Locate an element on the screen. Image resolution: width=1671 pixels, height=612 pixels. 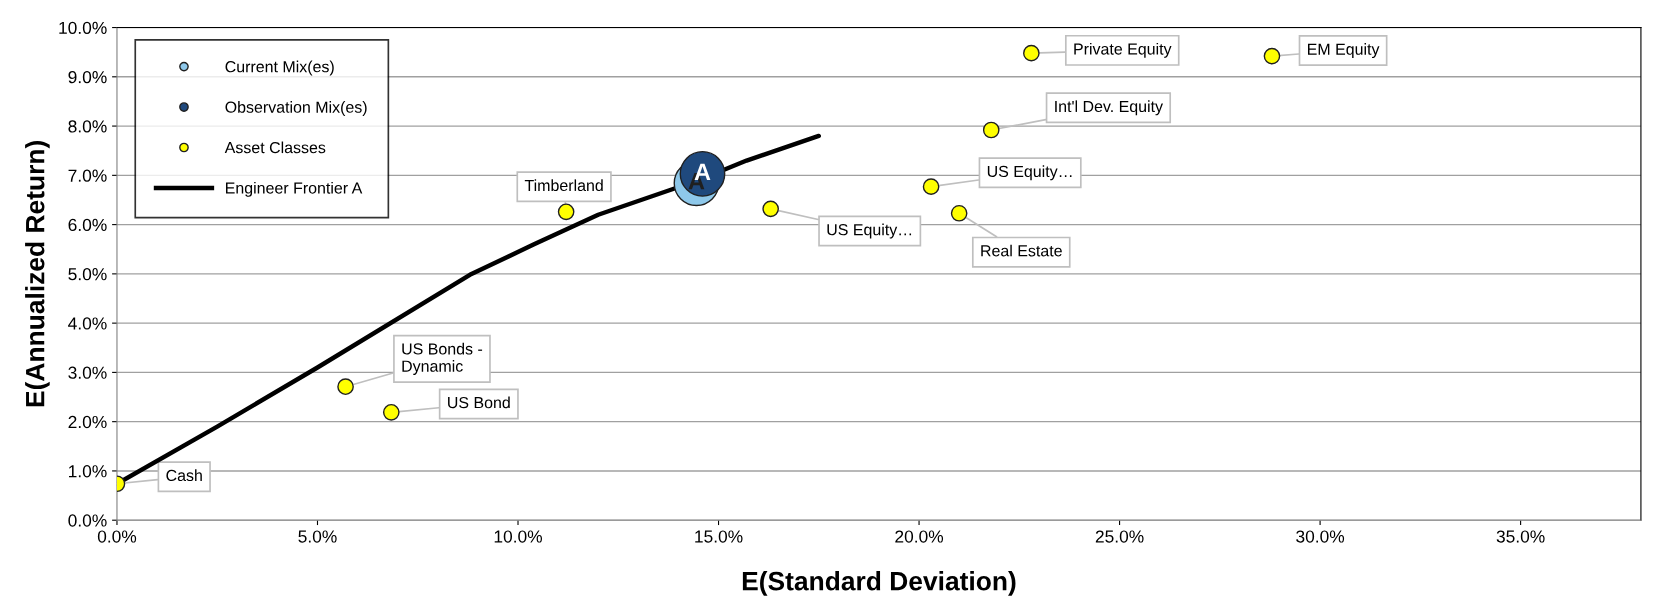
y-tick-label: 10.0% is located at coordinates (83, 27).